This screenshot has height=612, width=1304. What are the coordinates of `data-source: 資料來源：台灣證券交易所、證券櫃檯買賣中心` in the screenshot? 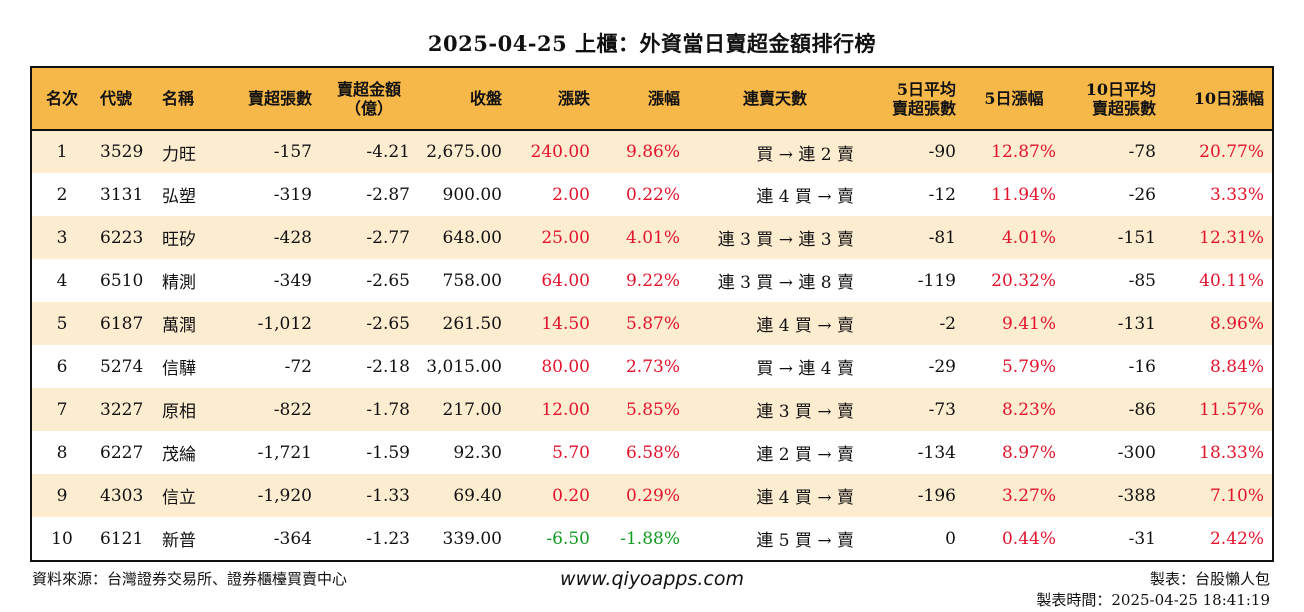 It's located at (190, 579).